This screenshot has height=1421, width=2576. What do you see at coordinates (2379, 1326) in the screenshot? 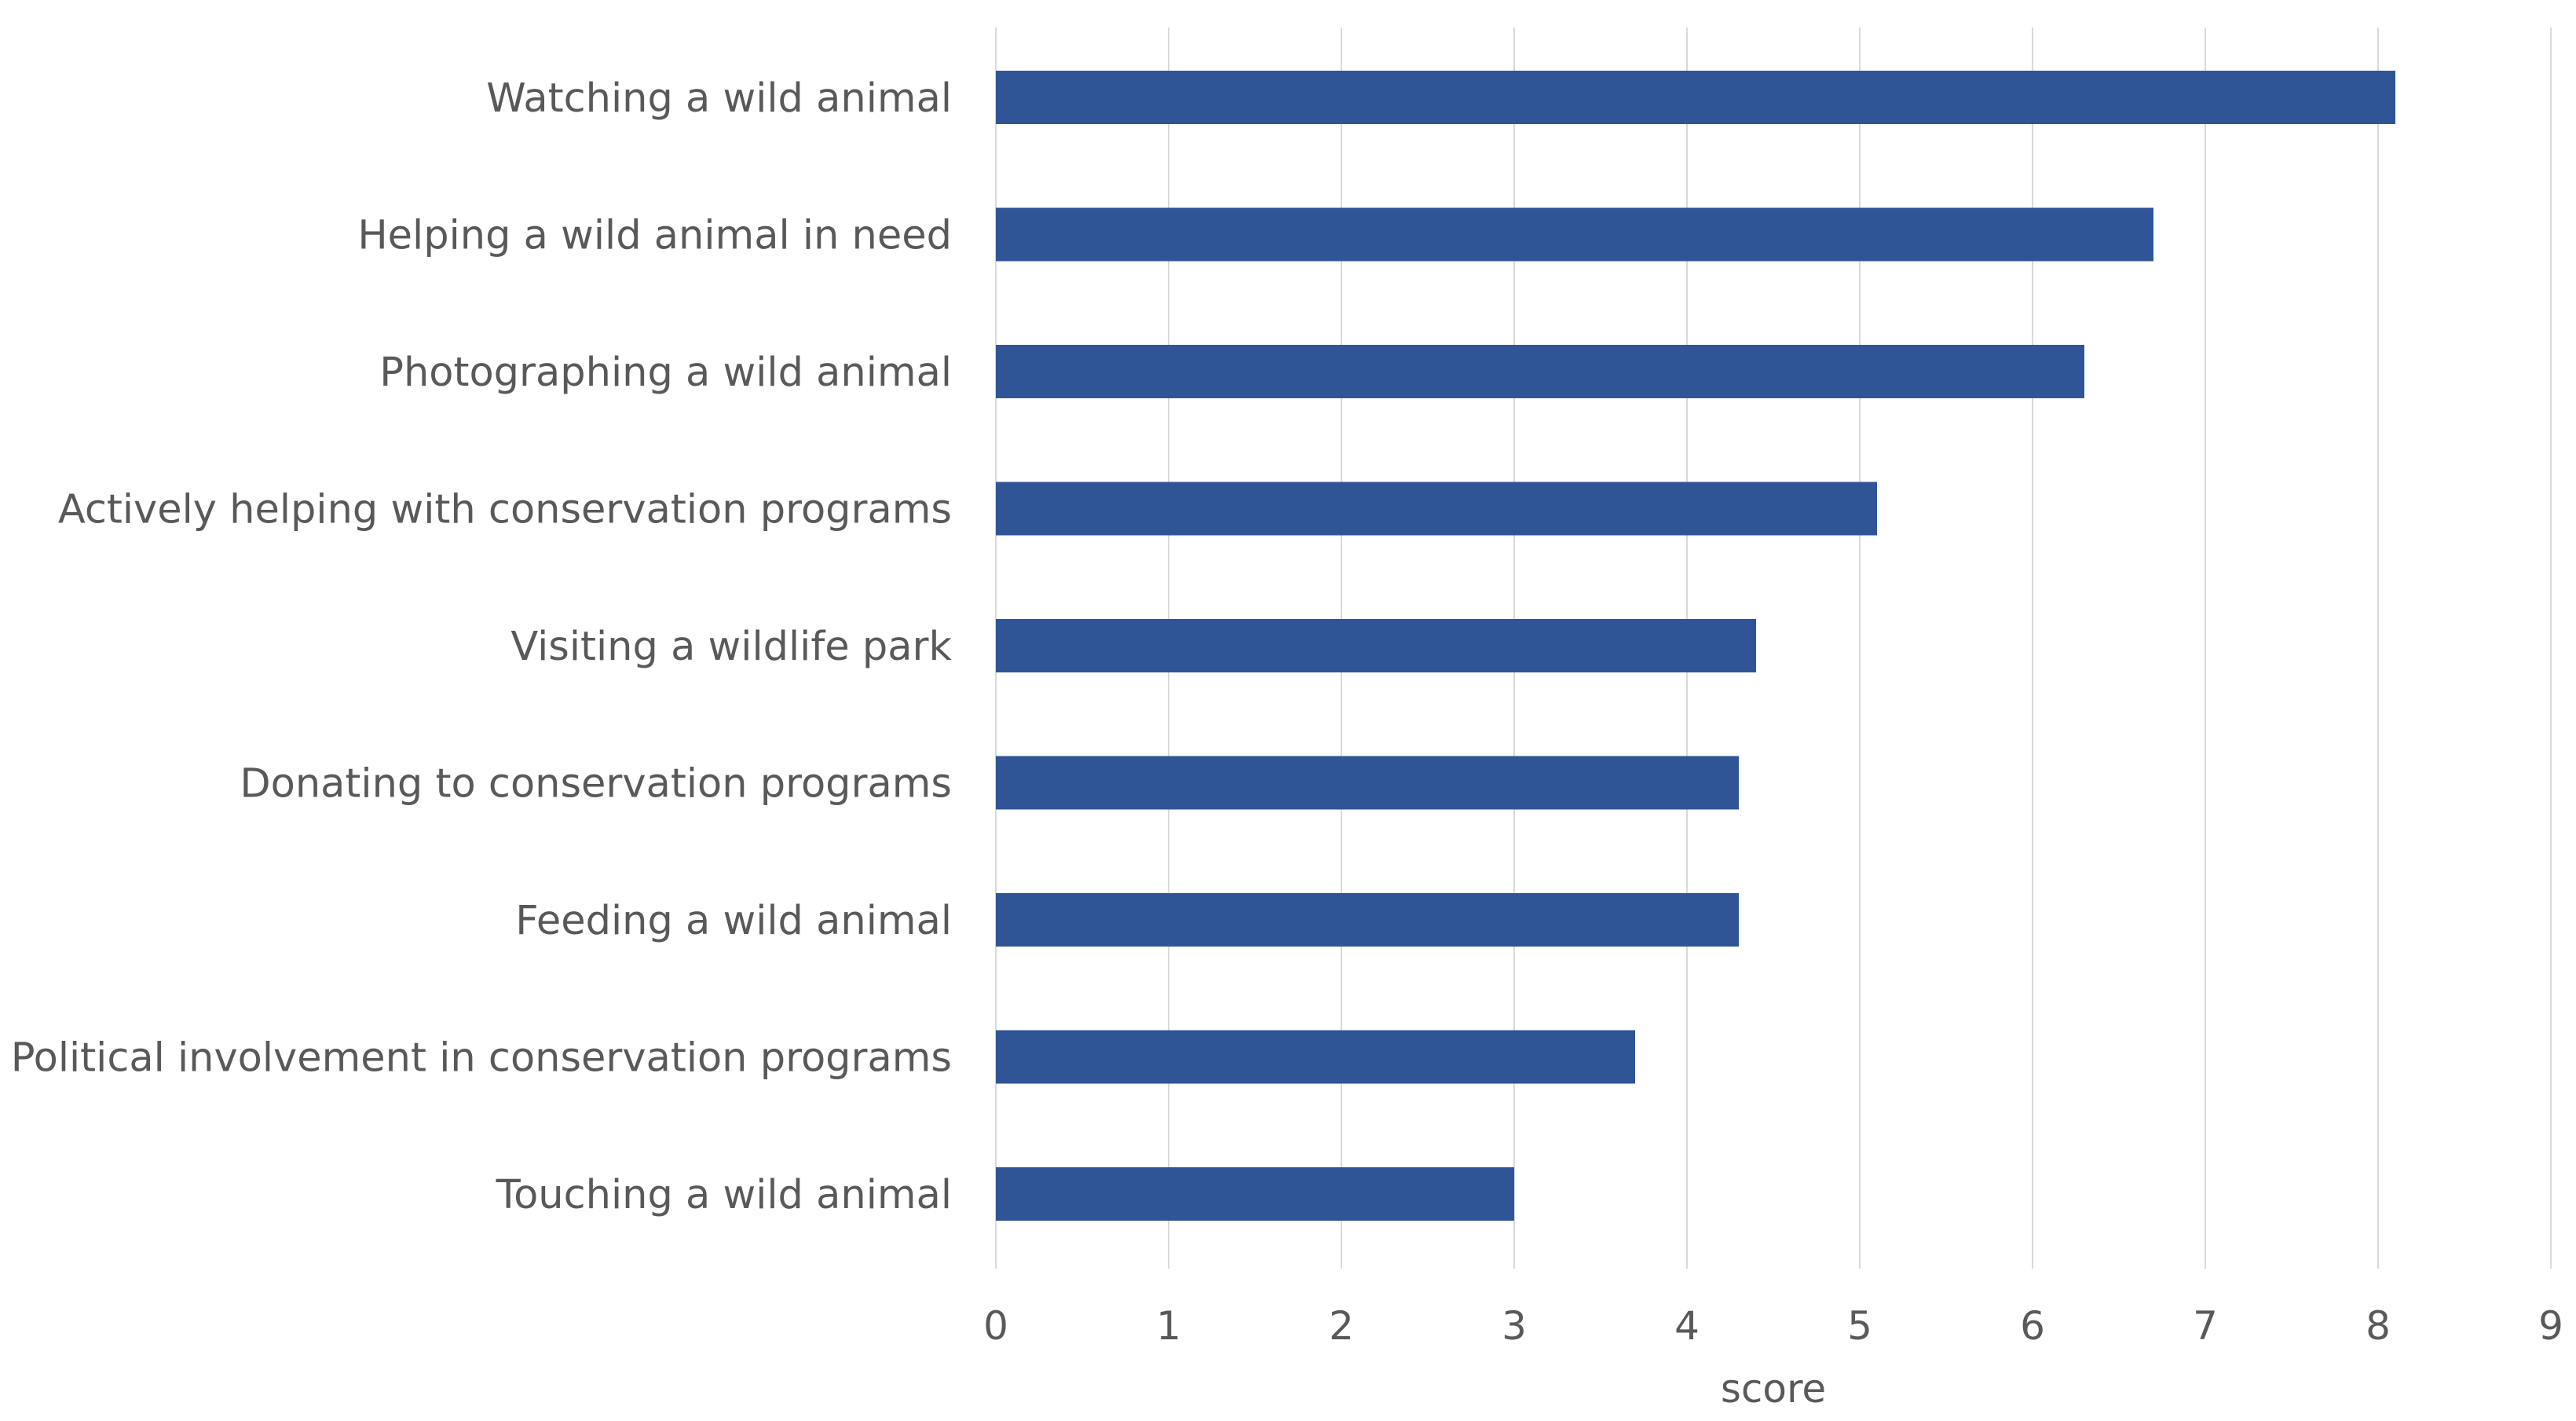
I see `x-tick-label: 8` at bounding box center [2379, 1326].